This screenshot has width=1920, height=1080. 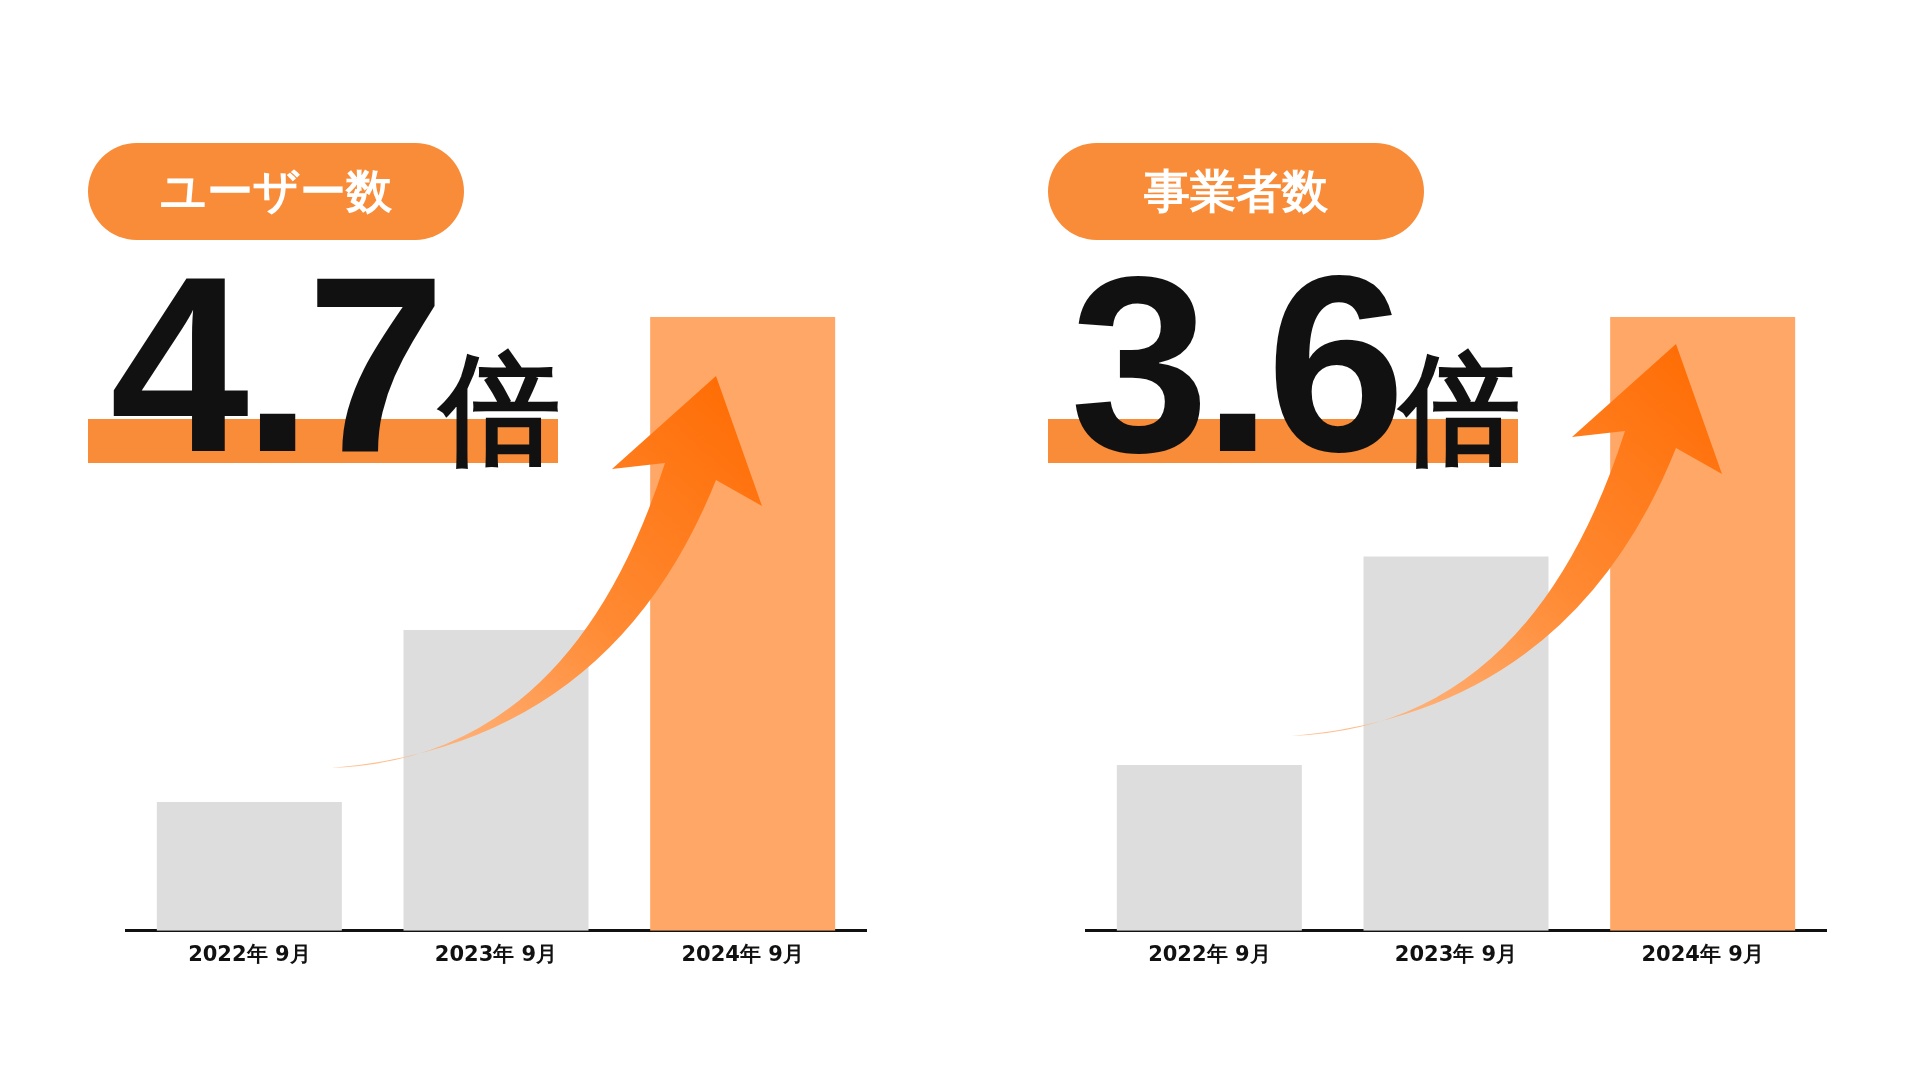 What do you see at coordinates (1236, 190) in the screenshot?
I see `chart-title: 事業者数` at bounding box center [1236, 190].